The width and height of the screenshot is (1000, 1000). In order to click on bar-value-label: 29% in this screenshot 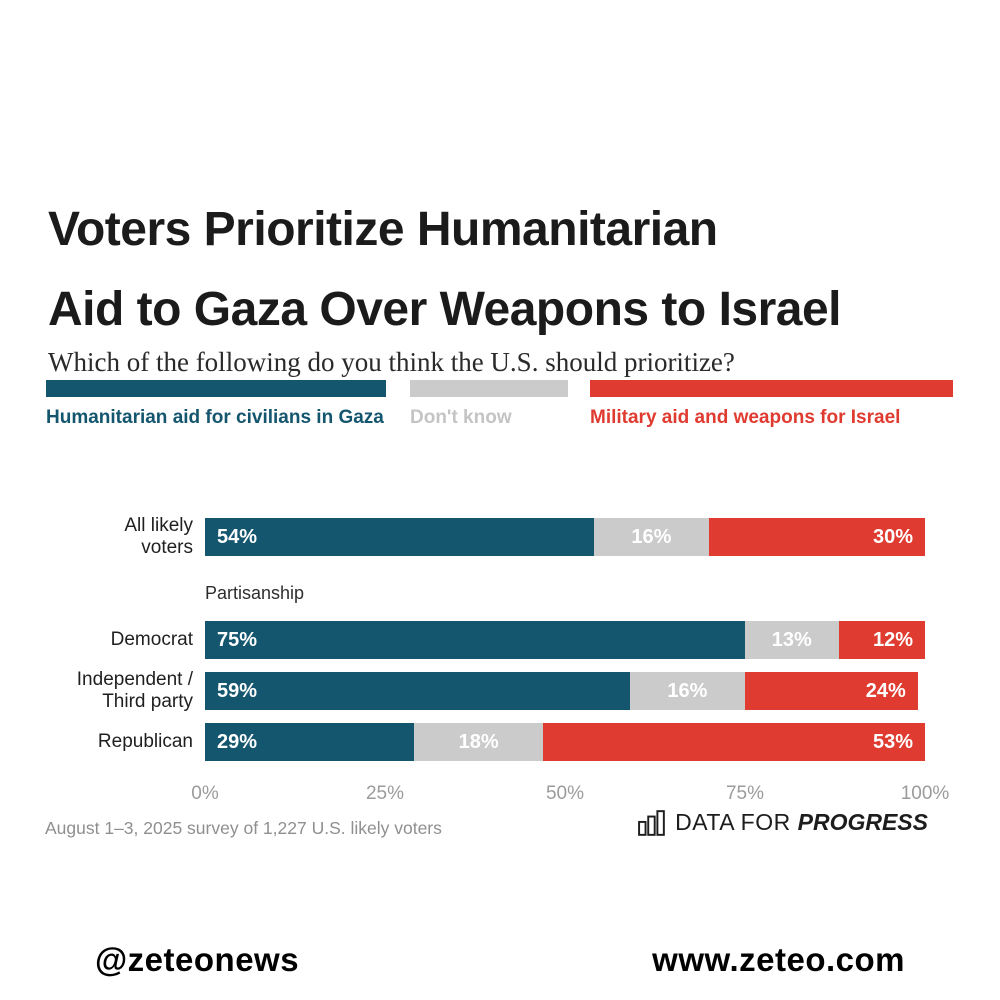, I will do `click(237, 741)`.